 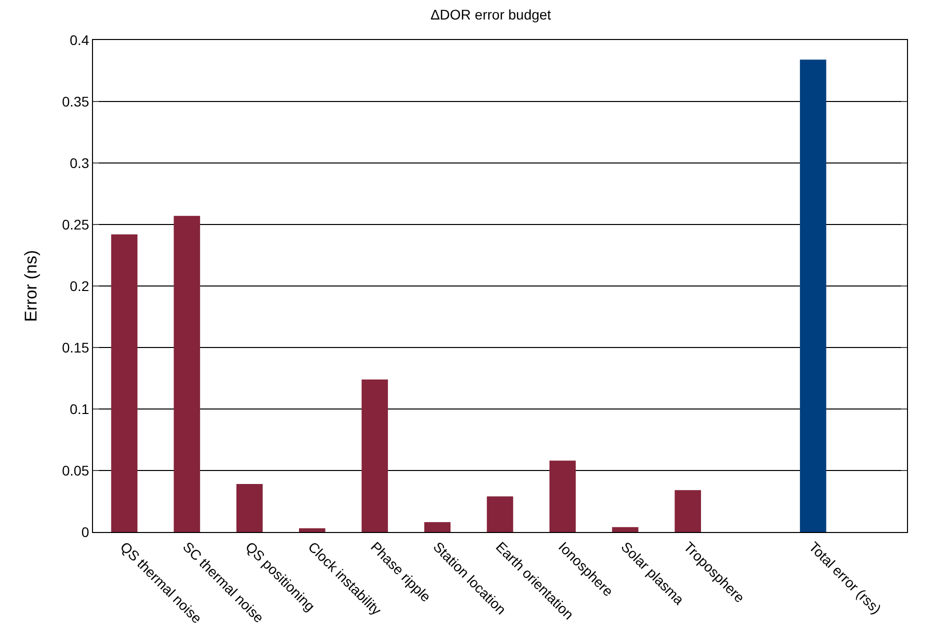 What do you see at coordinates (85, 532) in the screenshot?
I see `y-tick-label: 0` at bounding box center [85, 532].